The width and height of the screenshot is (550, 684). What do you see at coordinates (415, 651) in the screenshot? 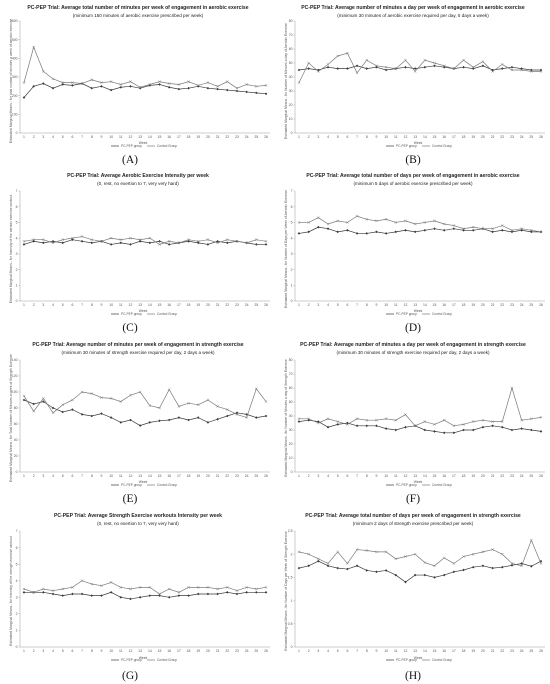
I see `x-tick-label: 13` at bounding box center [415, 651].